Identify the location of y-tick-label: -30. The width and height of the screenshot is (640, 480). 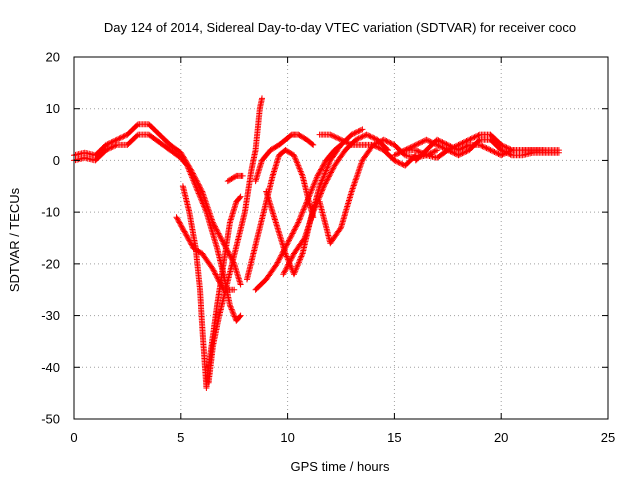
(50, 315).